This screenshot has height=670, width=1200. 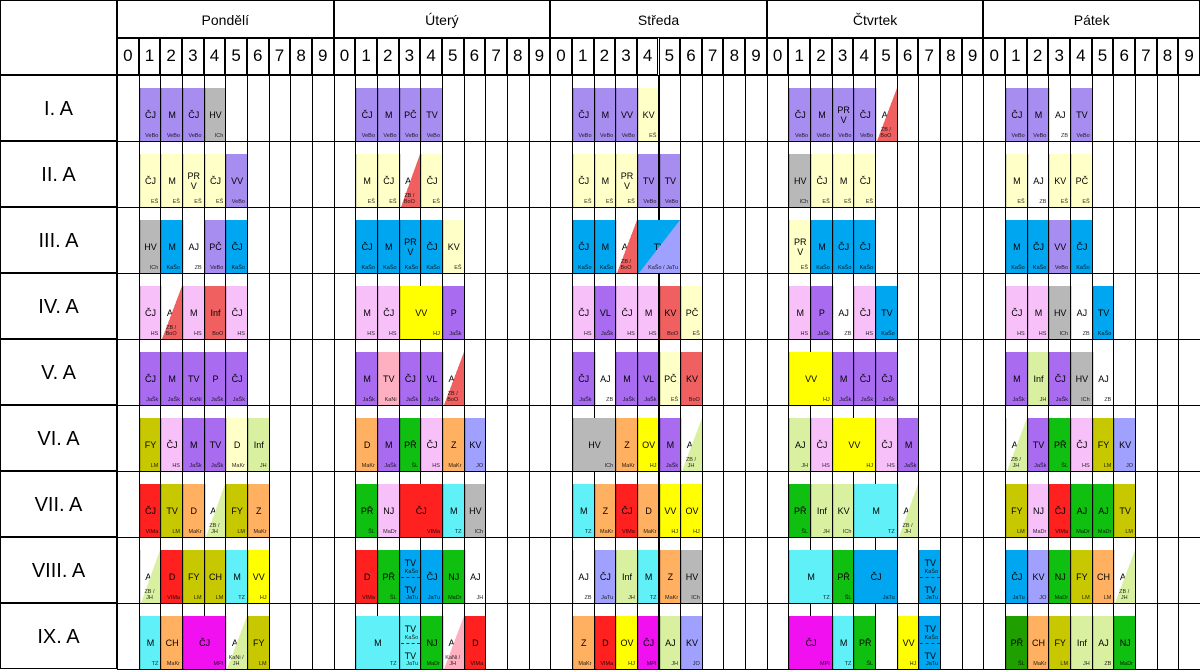 I want to click on lesson-block: PR V EŠ, so click(x=626, y=180).